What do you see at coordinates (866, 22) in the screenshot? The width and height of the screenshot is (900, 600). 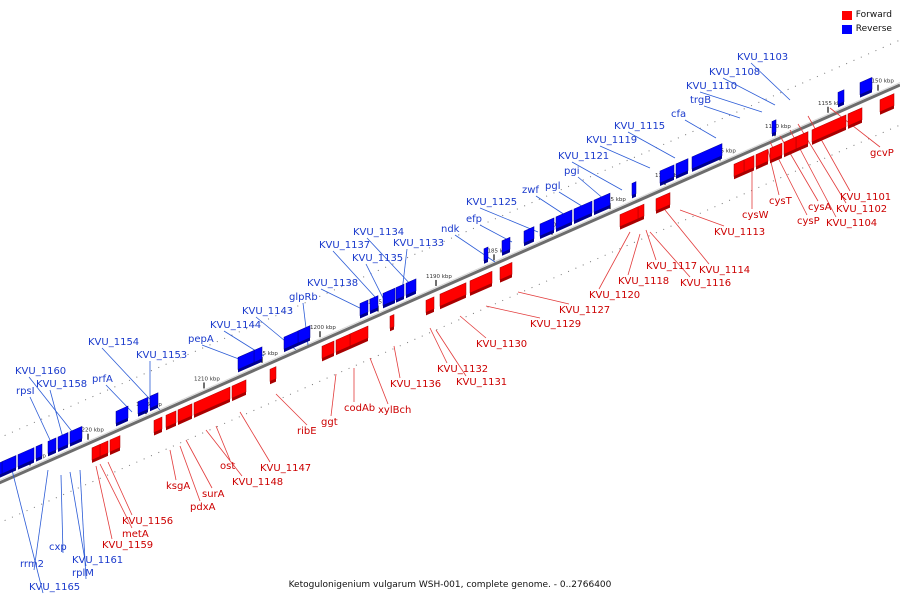 I see `legend: Forward Reverse` at bounding box center [866, 22].